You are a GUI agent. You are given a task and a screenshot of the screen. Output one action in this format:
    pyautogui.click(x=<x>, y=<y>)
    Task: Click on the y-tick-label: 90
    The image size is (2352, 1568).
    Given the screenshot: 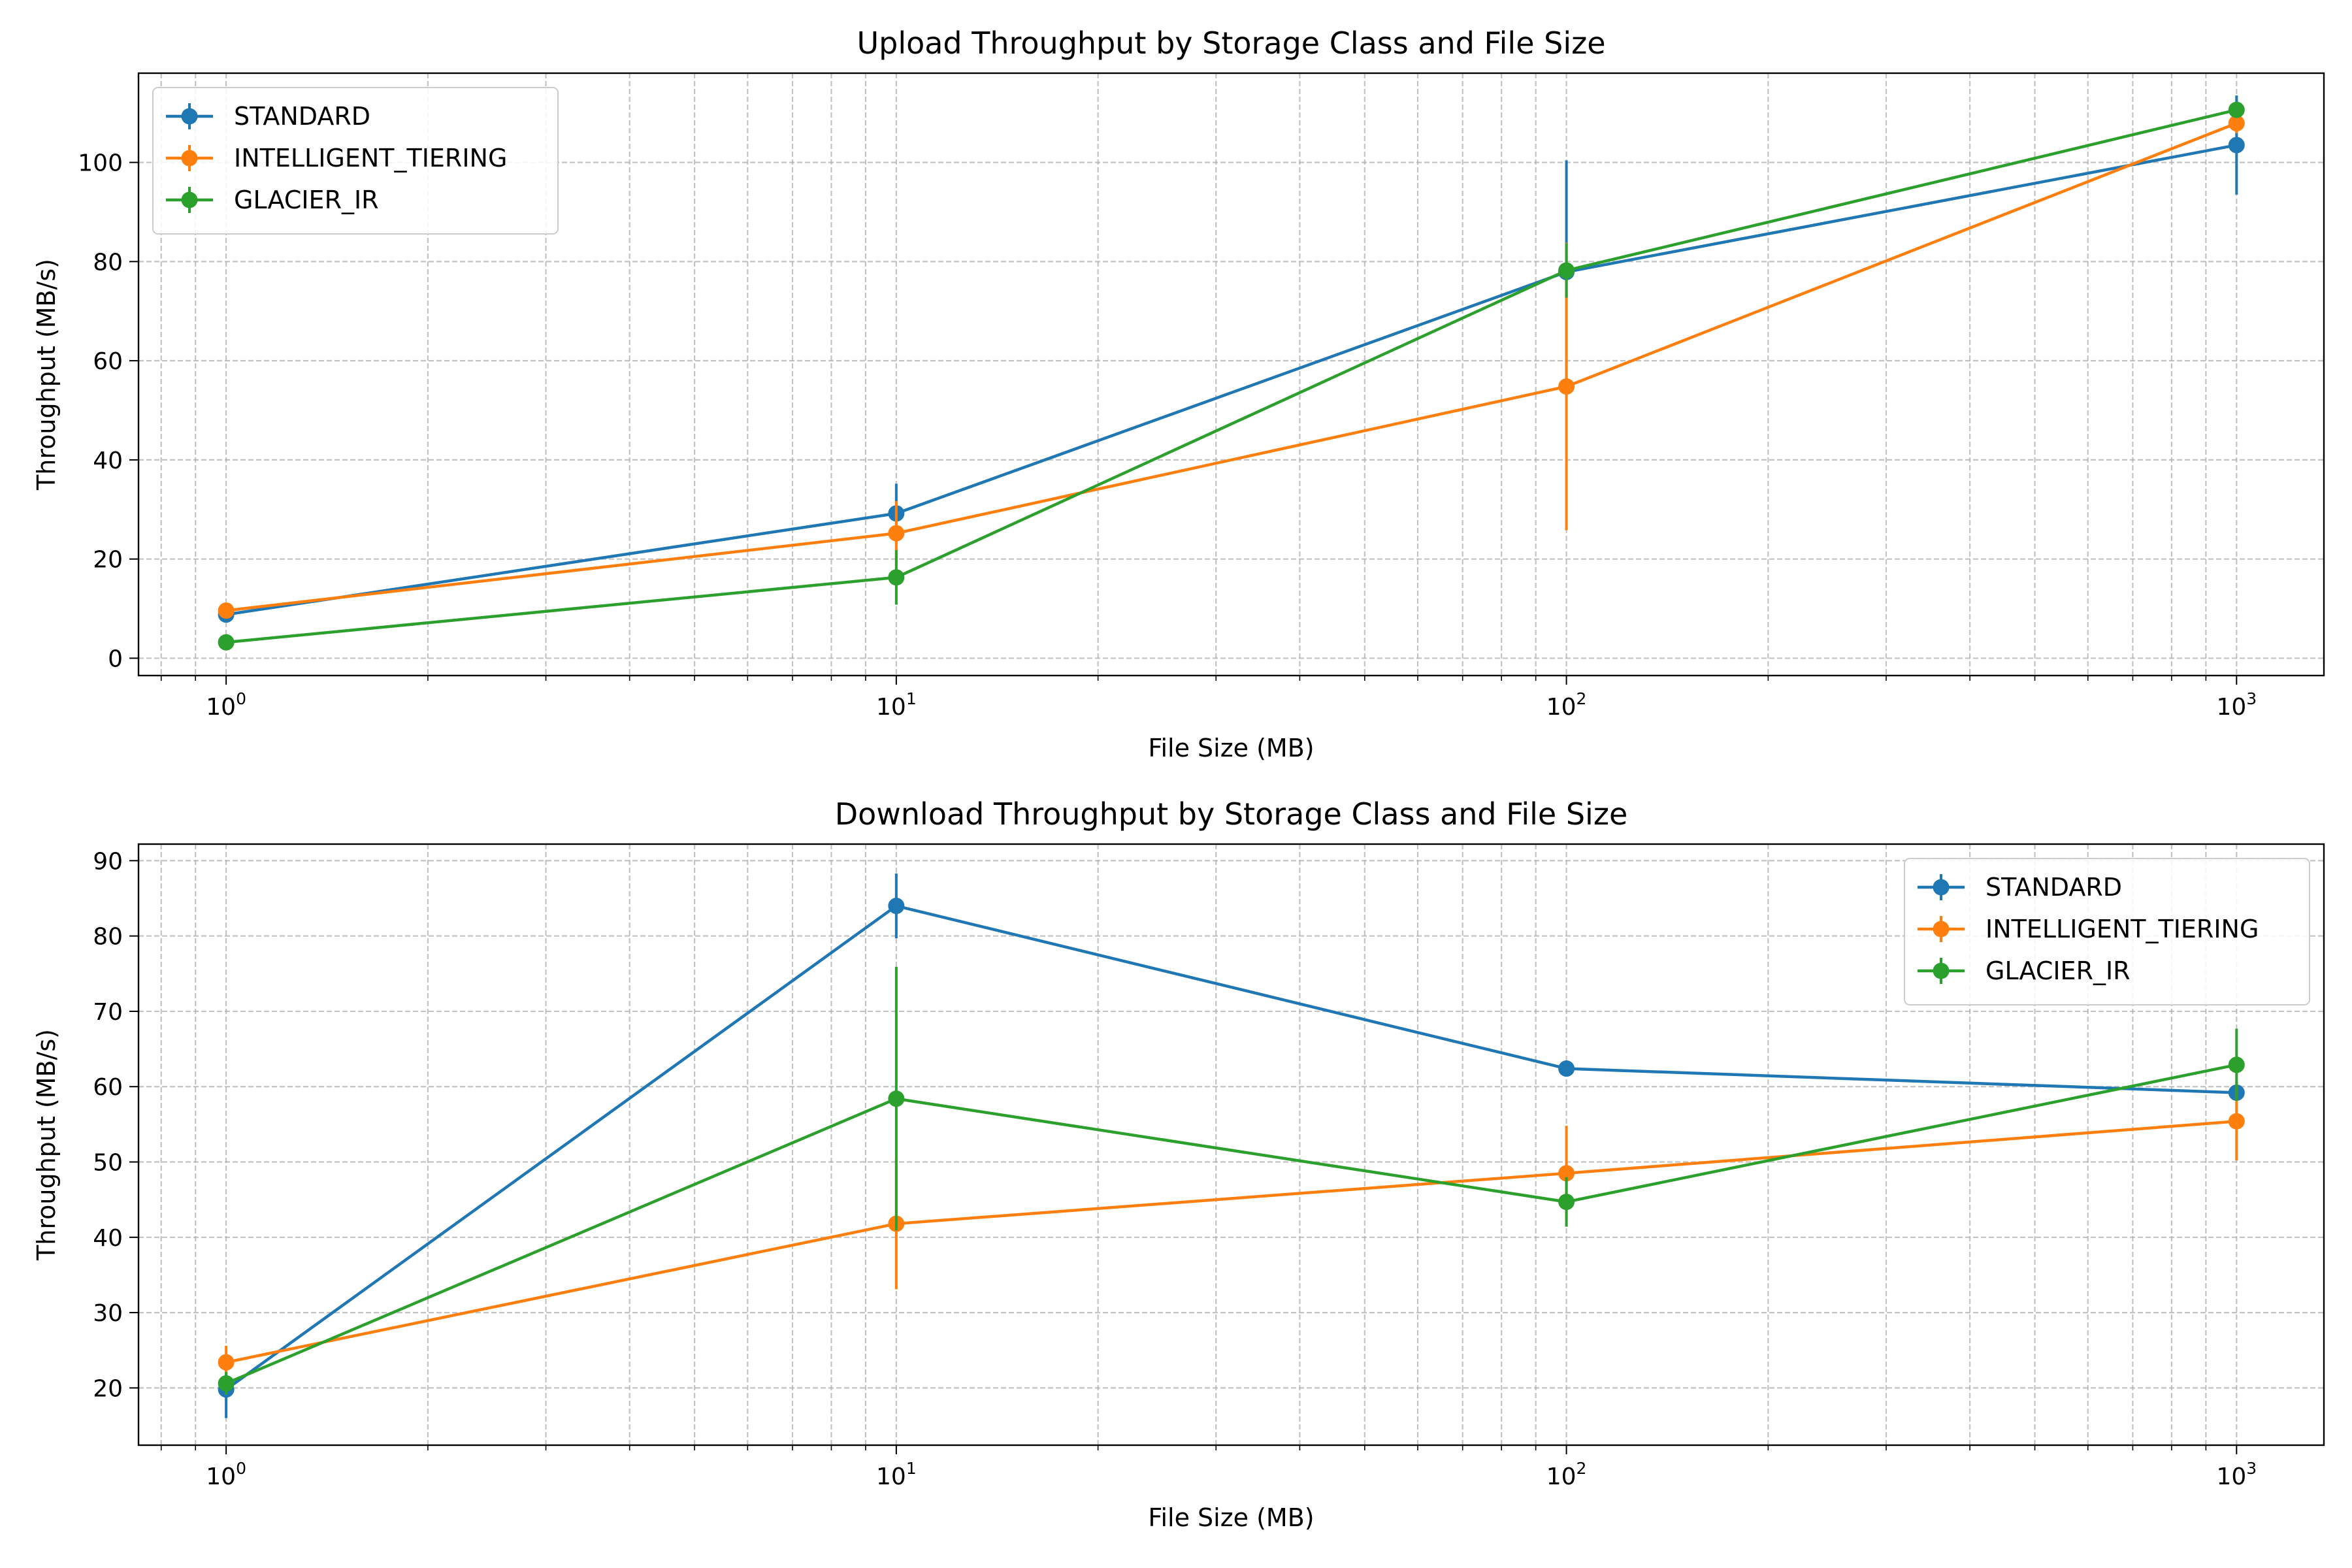 What is the action you would take?
    pyautogui.click(x=108, y=861)
    